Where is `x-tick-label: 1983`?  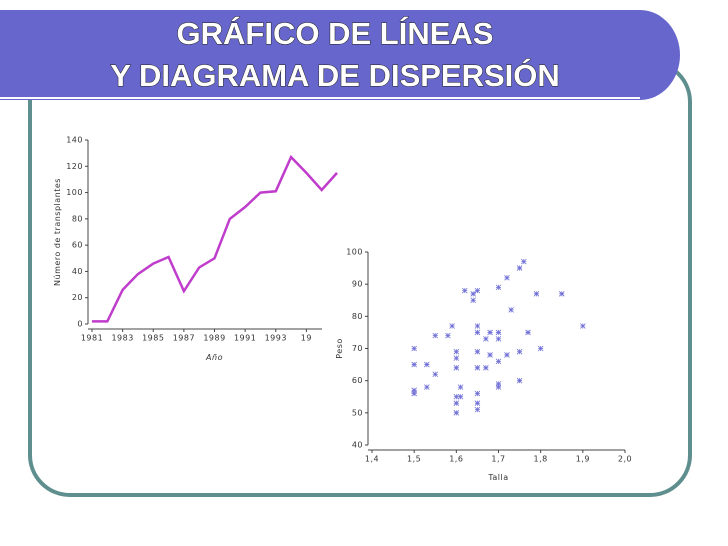 x-tick-label: 1983 is located at coordinates (122, 338).